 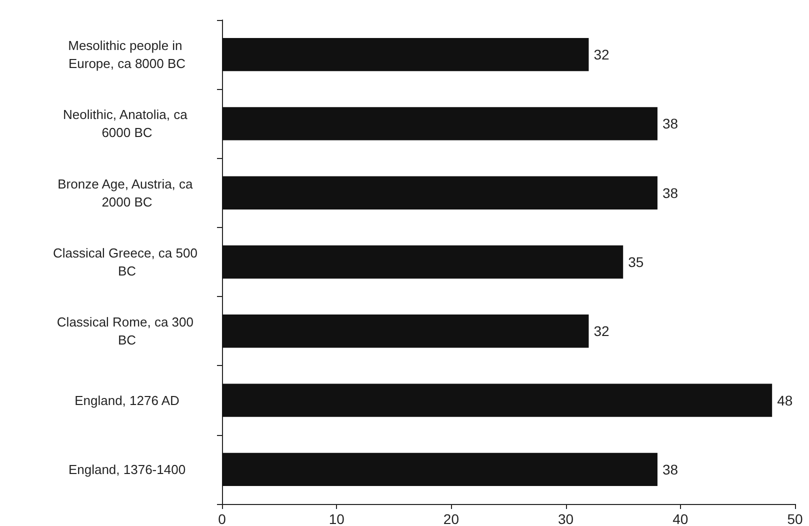 What do you see at coordinates (451, 518) in the screenshot?
I see `x-tick-label: 20` at bounding box center [451, 518].